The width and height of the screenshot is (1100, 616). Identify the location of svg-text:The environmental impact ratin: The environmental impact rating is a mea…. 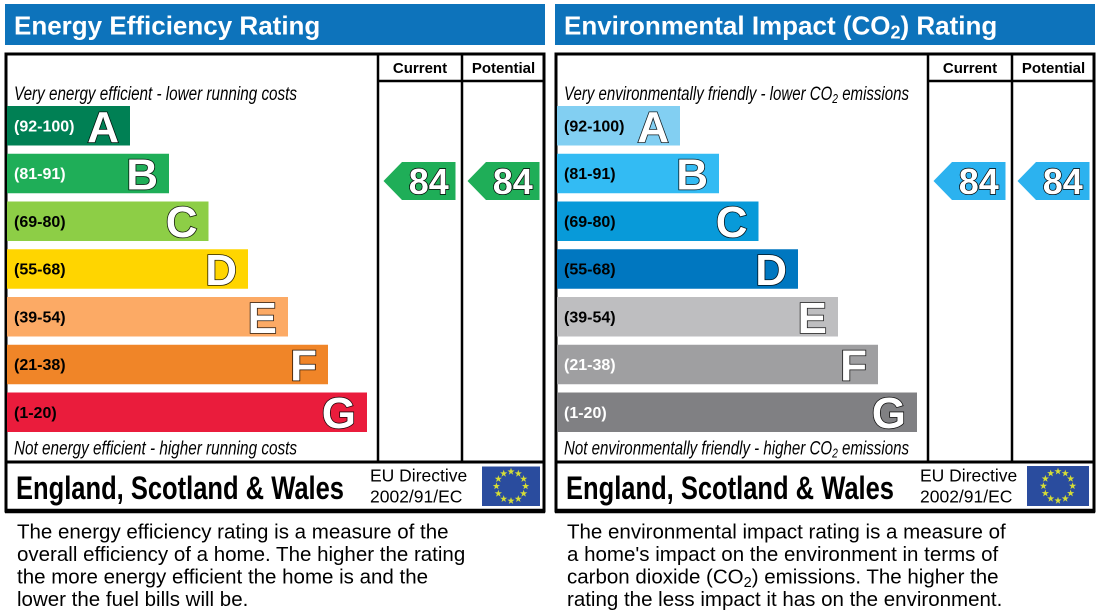
(786, 532).